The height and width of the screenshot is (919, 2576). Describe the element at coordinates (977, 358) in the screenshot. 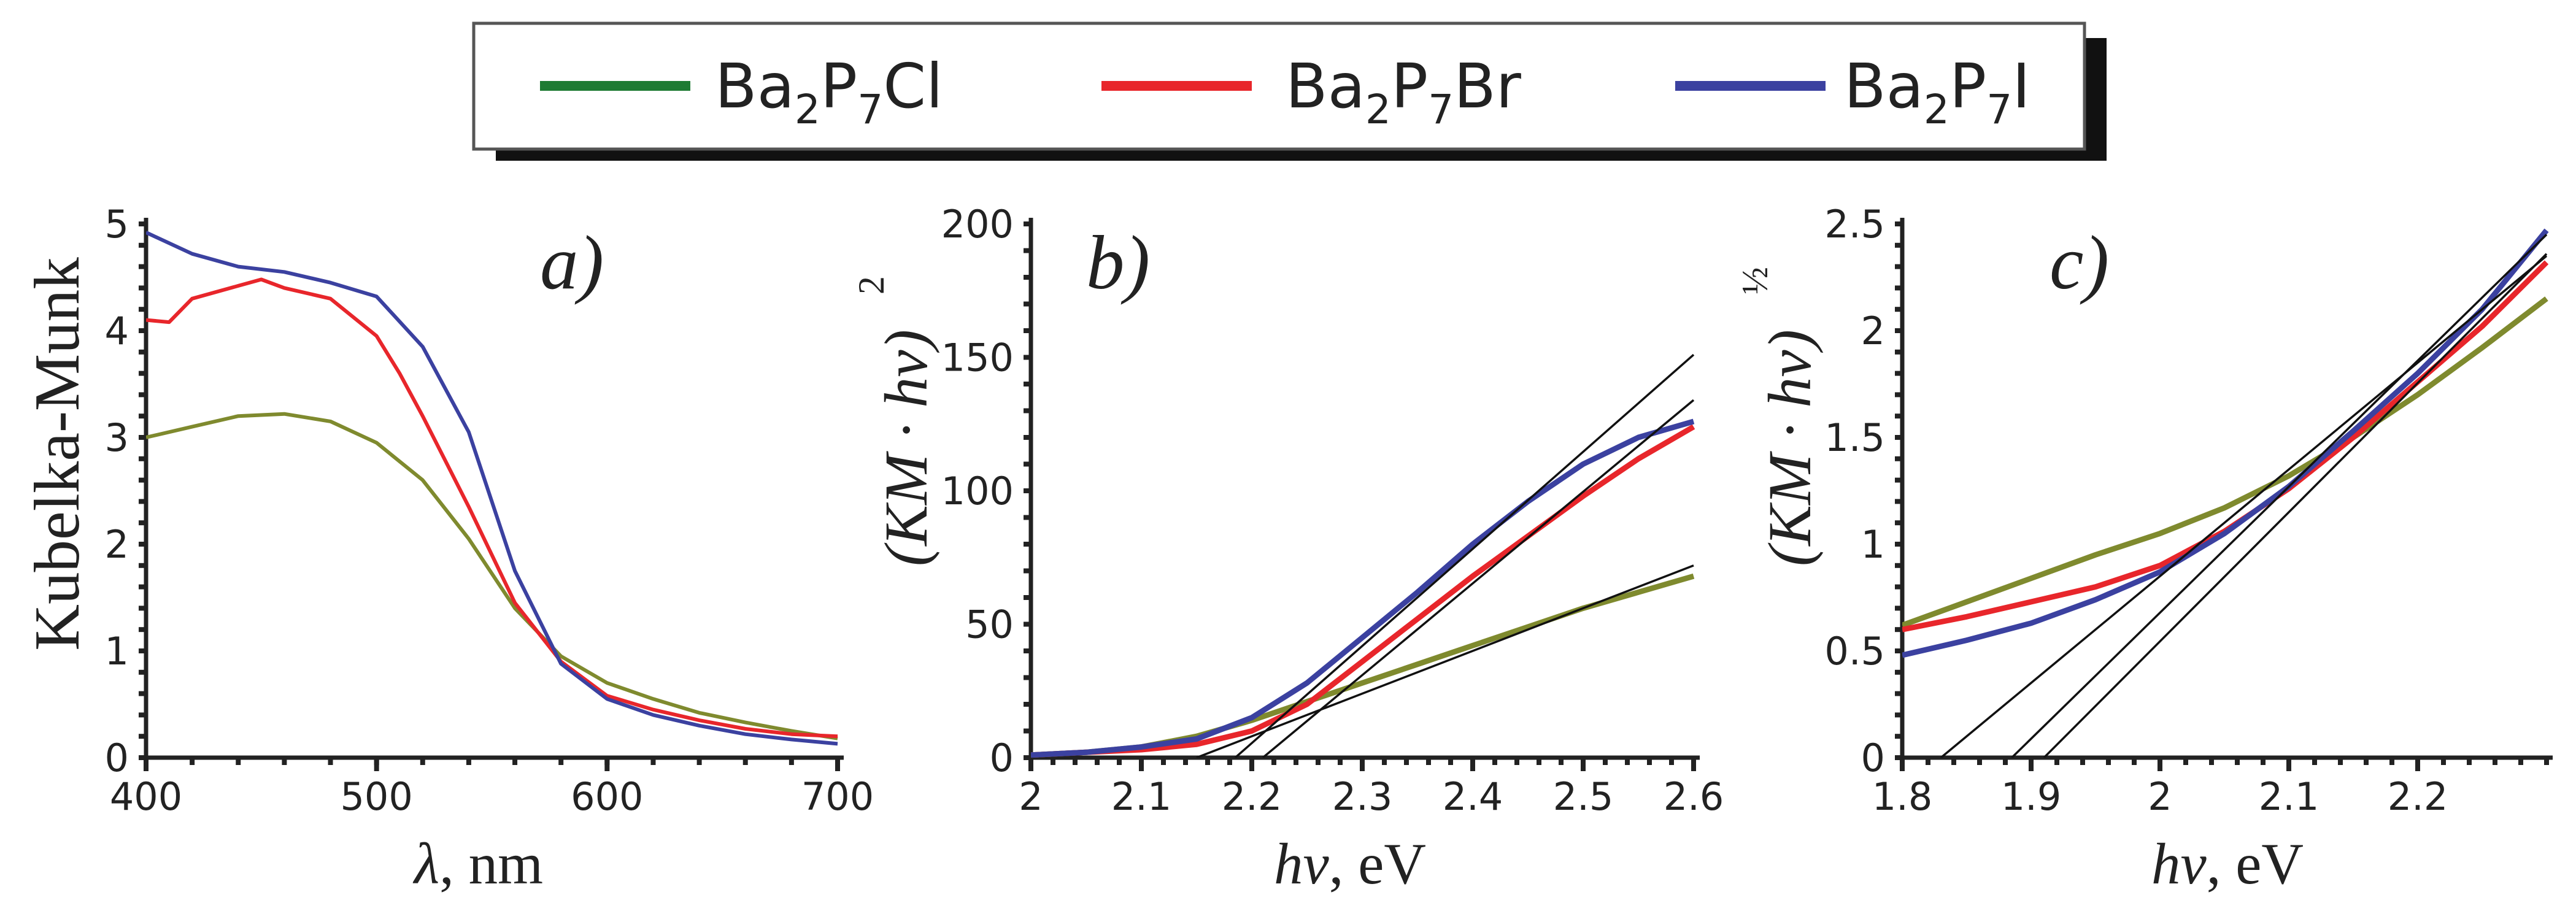

I see `panel-b-ytick-label: 150` at that location.